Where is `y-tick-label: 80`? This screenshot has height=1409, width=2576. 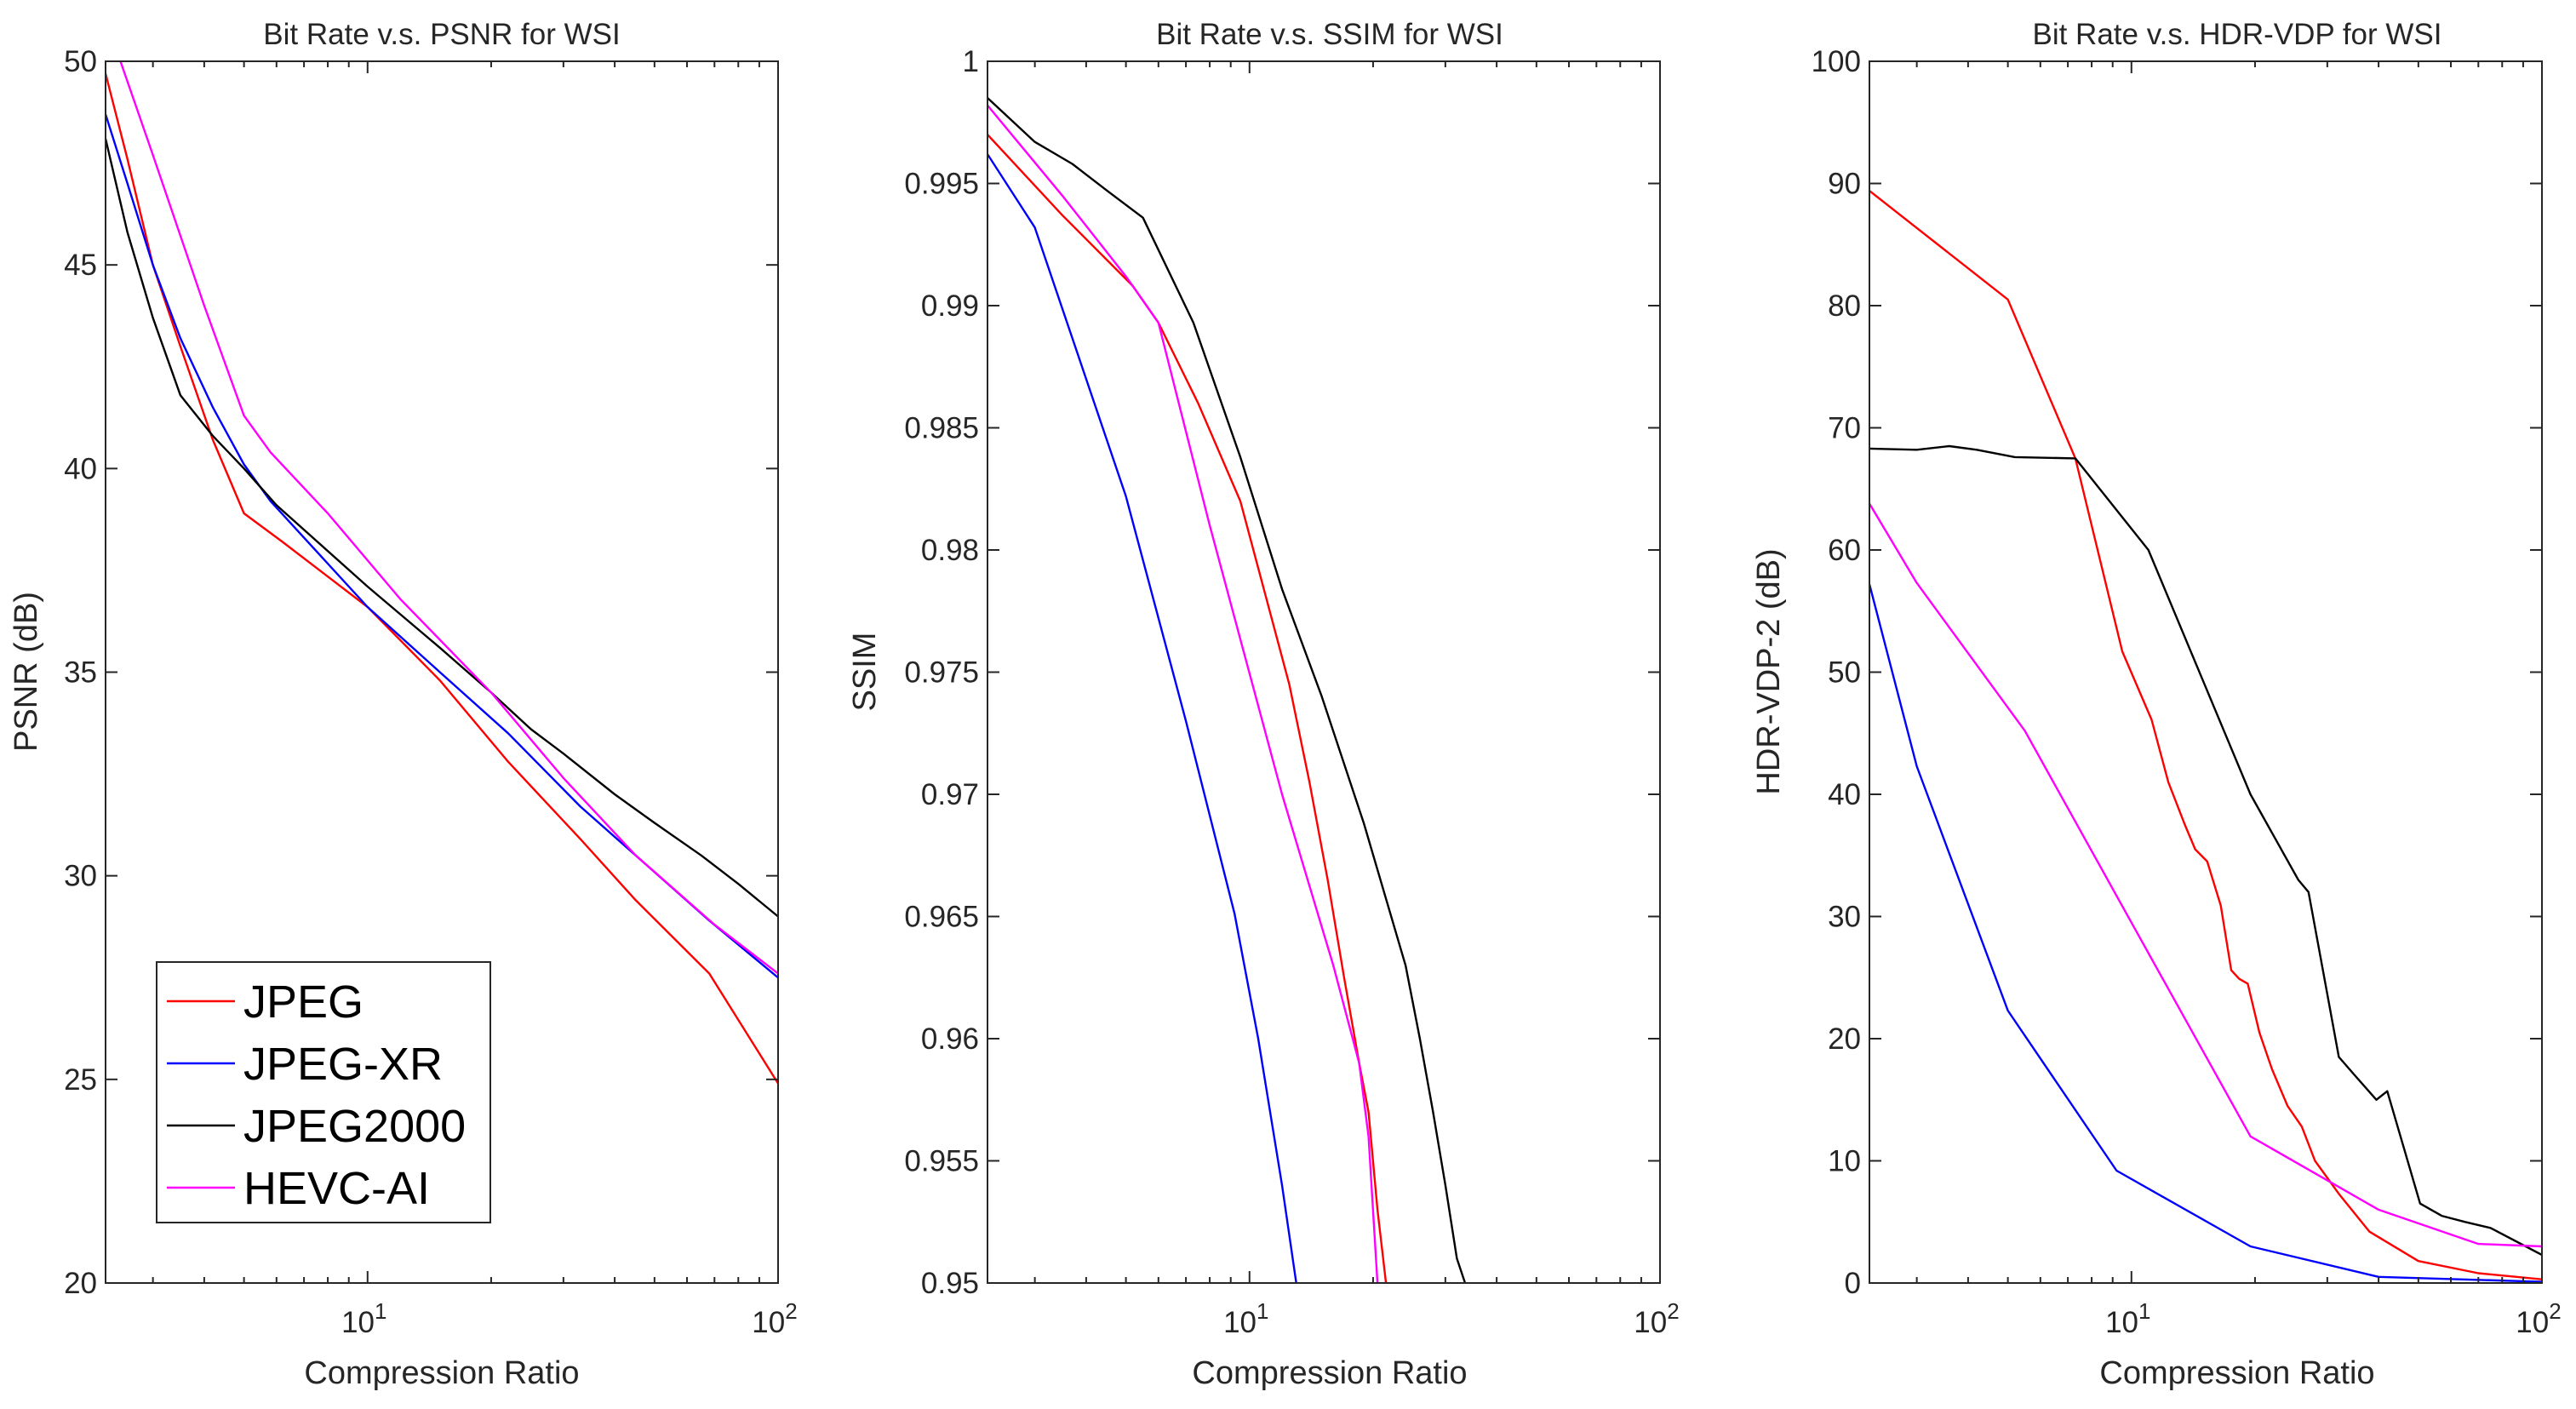 y-tick-label: 80 is located at coordinates (1844, 306).